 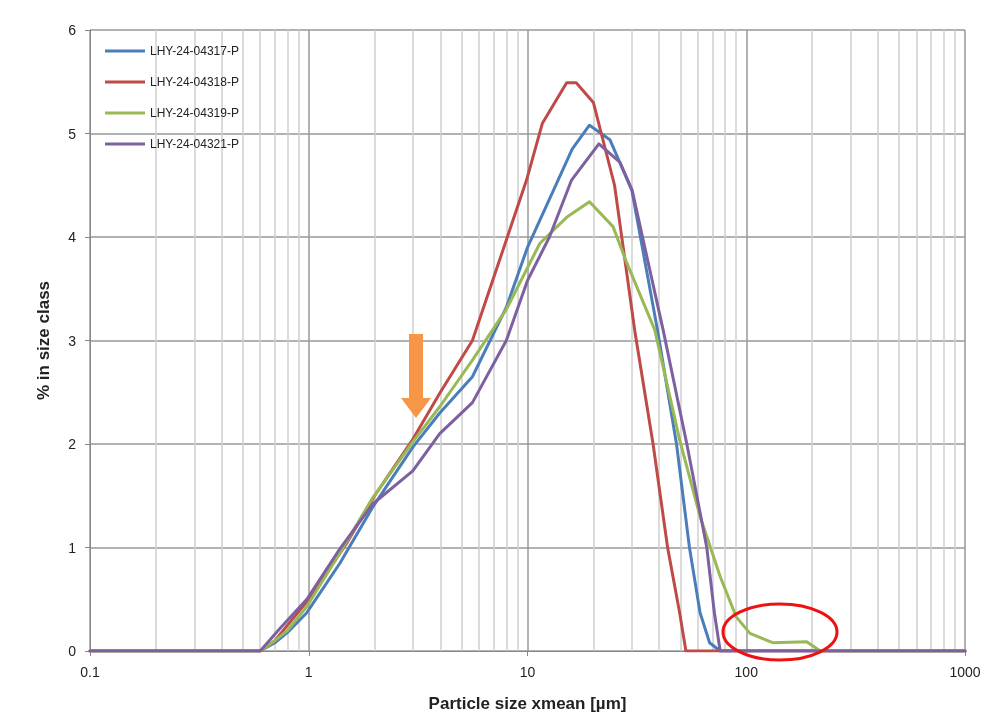 I want to click on y-tick-label: 6, so click(x=72, y=30).